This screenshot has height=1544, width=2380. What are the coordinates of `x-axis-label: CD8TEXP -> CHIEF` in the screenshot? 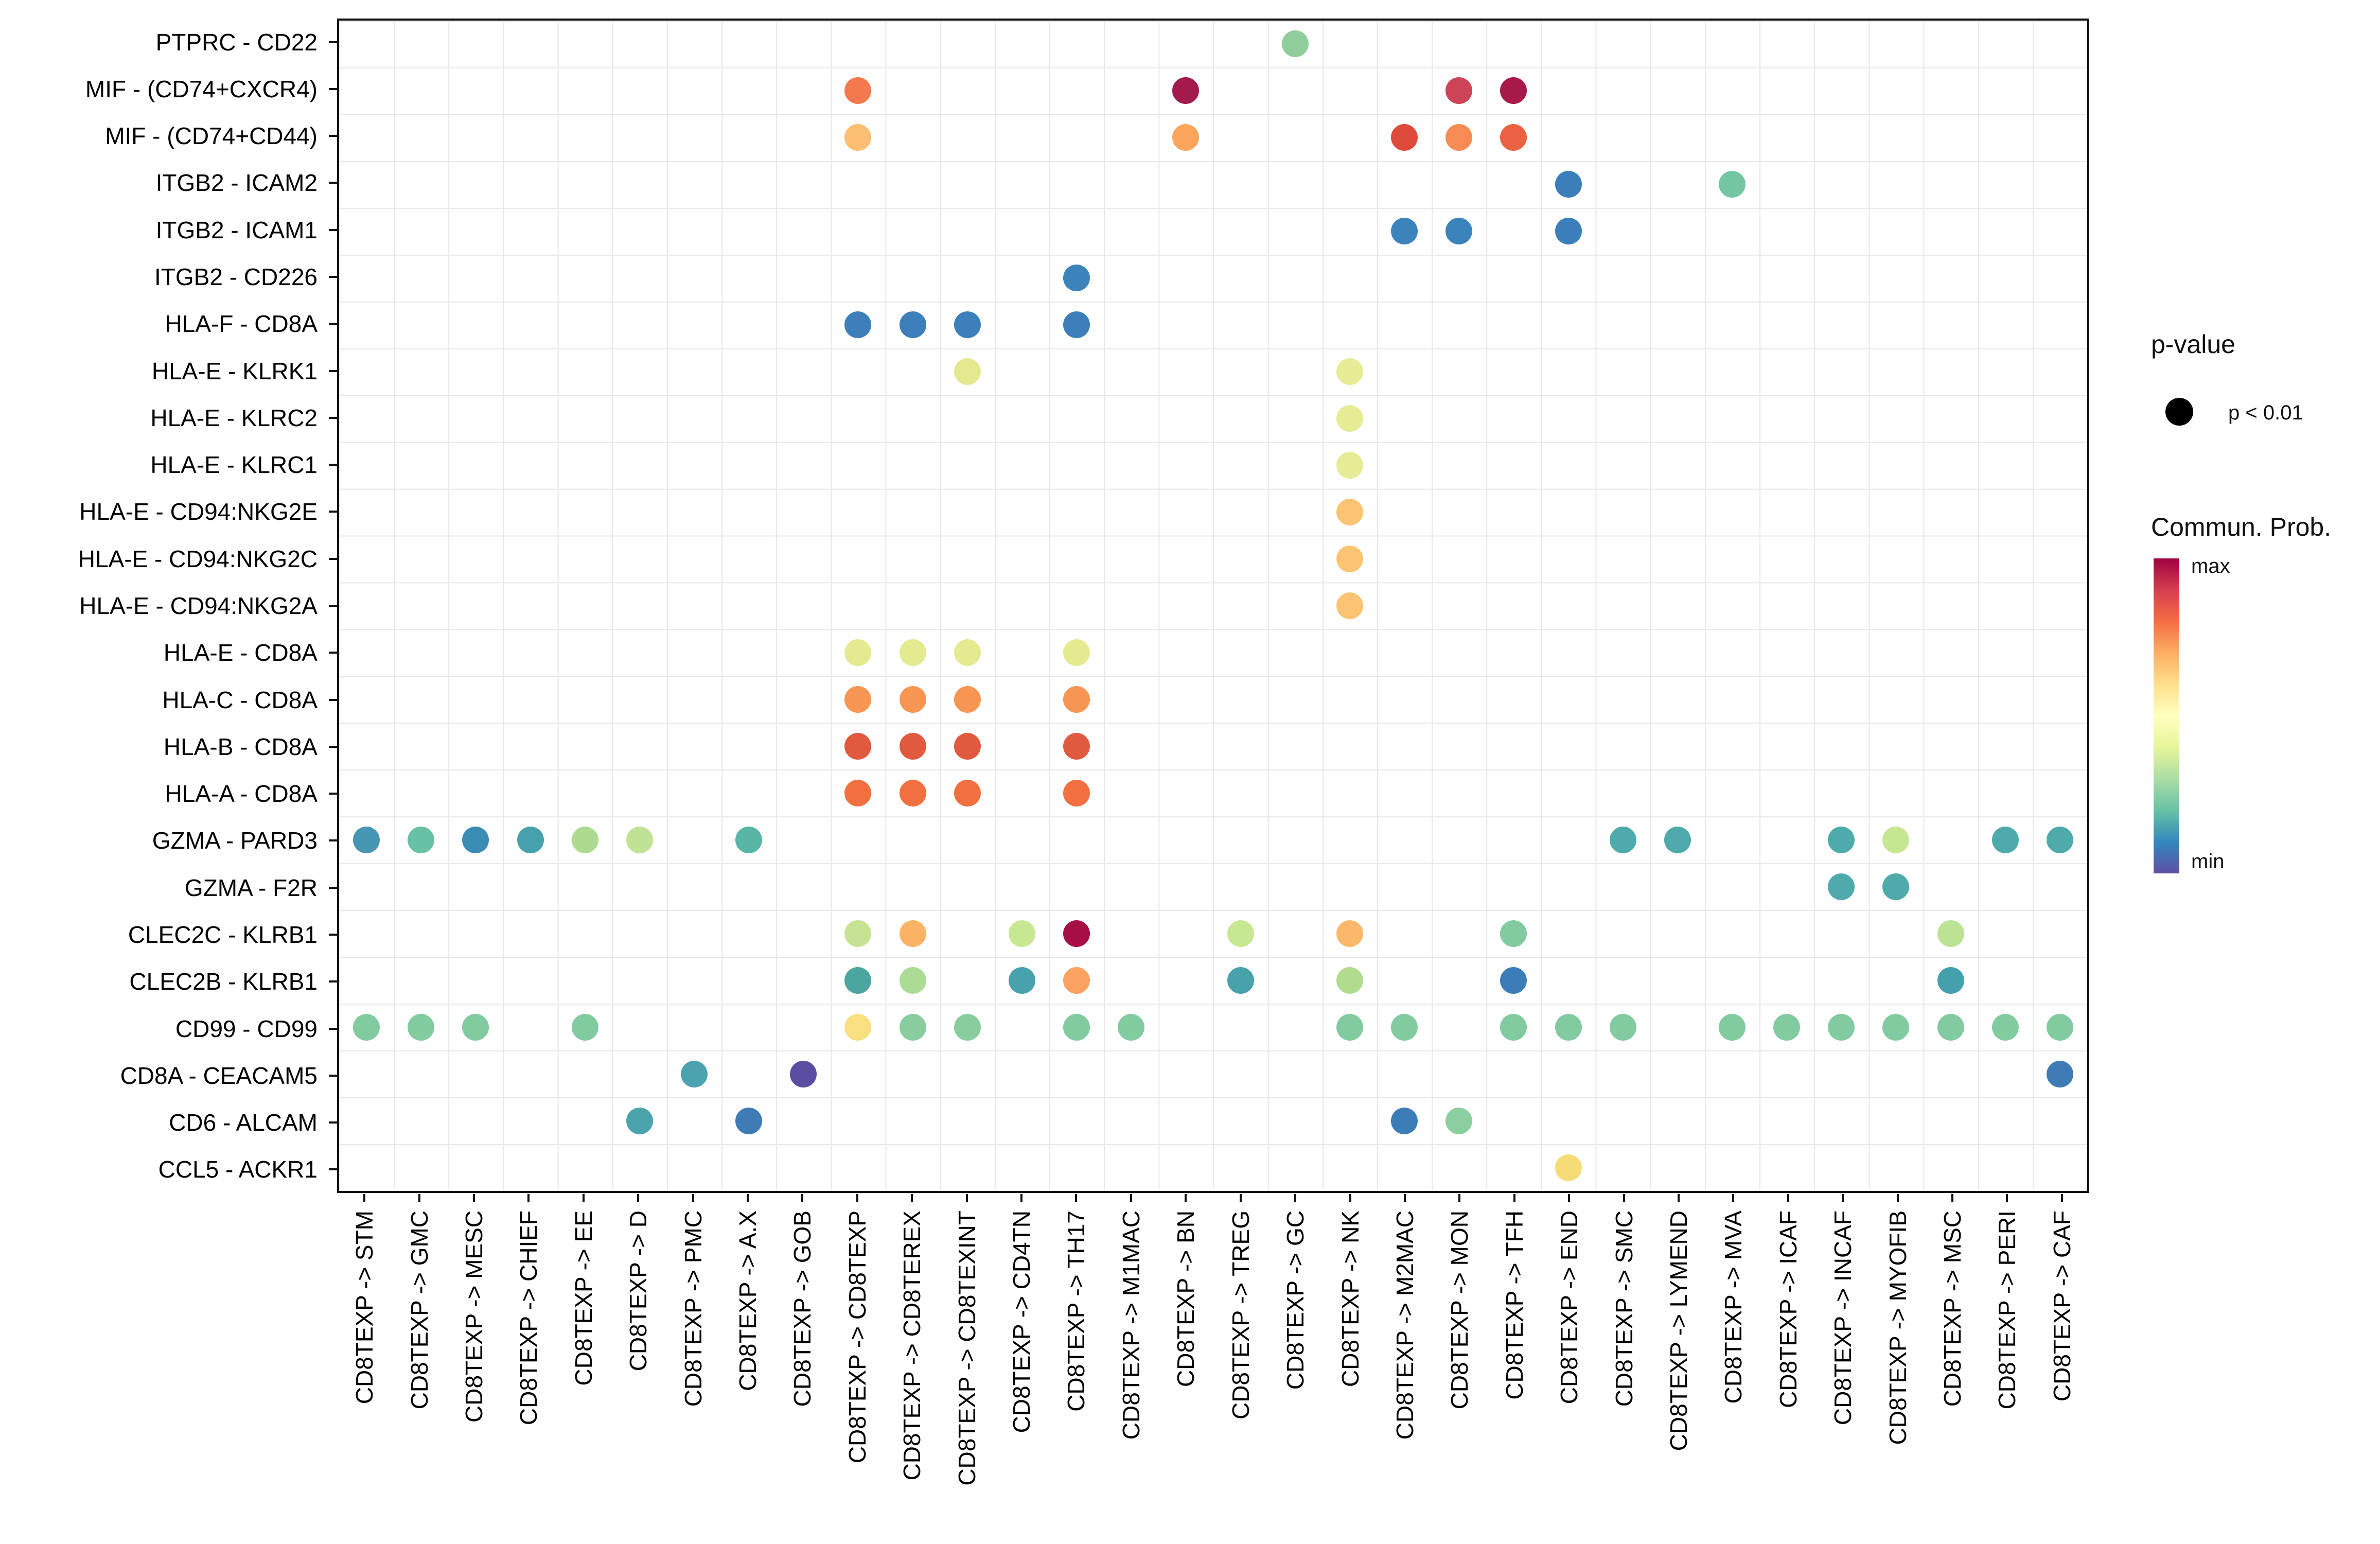 It's located at (528, 1318).